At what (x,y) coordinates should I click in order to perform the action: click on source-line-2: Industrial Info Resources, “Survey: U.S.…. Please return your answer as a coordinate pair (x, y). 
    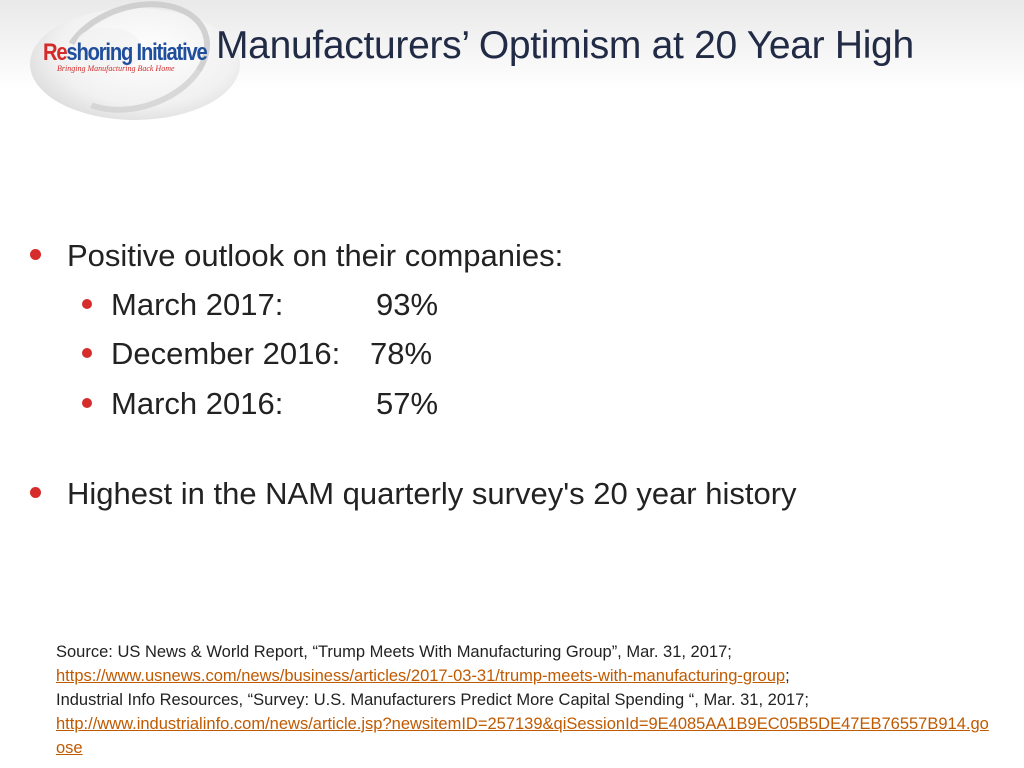
    Looking at the image, I should click on (432, 700).